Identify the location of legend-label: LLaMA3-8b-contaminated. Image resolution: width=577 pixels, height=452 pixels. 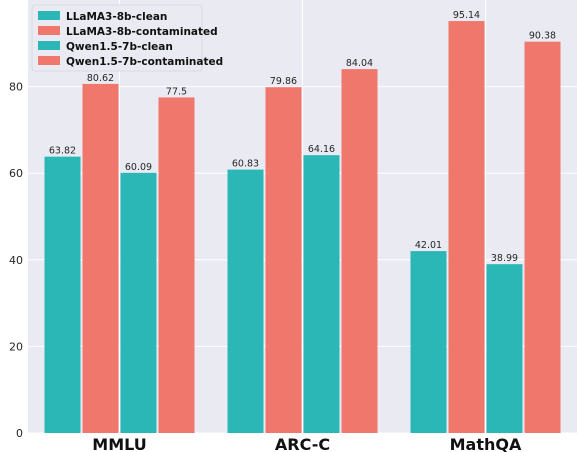
(142, 32).